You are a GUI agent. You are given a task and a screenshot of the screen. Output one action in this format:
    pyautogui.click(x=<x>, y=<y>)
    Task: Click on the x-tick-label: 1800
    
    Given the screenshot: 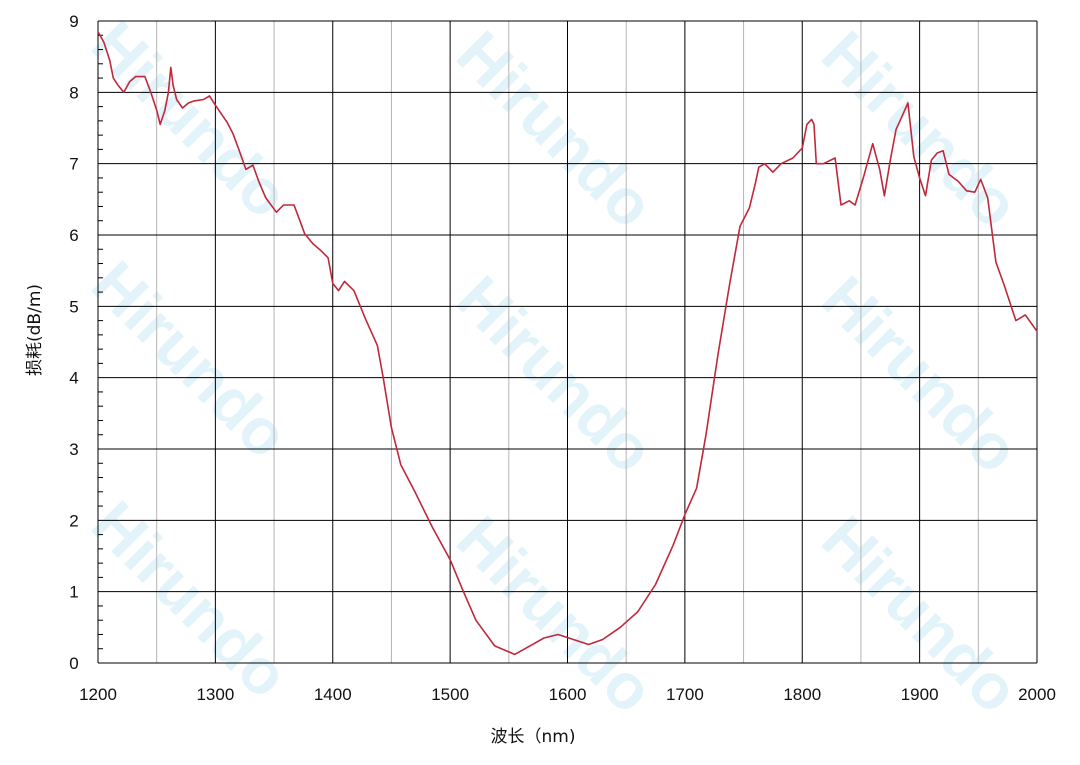 What is the action you would take?
    pyautogui.click(x=802, y=694)
    